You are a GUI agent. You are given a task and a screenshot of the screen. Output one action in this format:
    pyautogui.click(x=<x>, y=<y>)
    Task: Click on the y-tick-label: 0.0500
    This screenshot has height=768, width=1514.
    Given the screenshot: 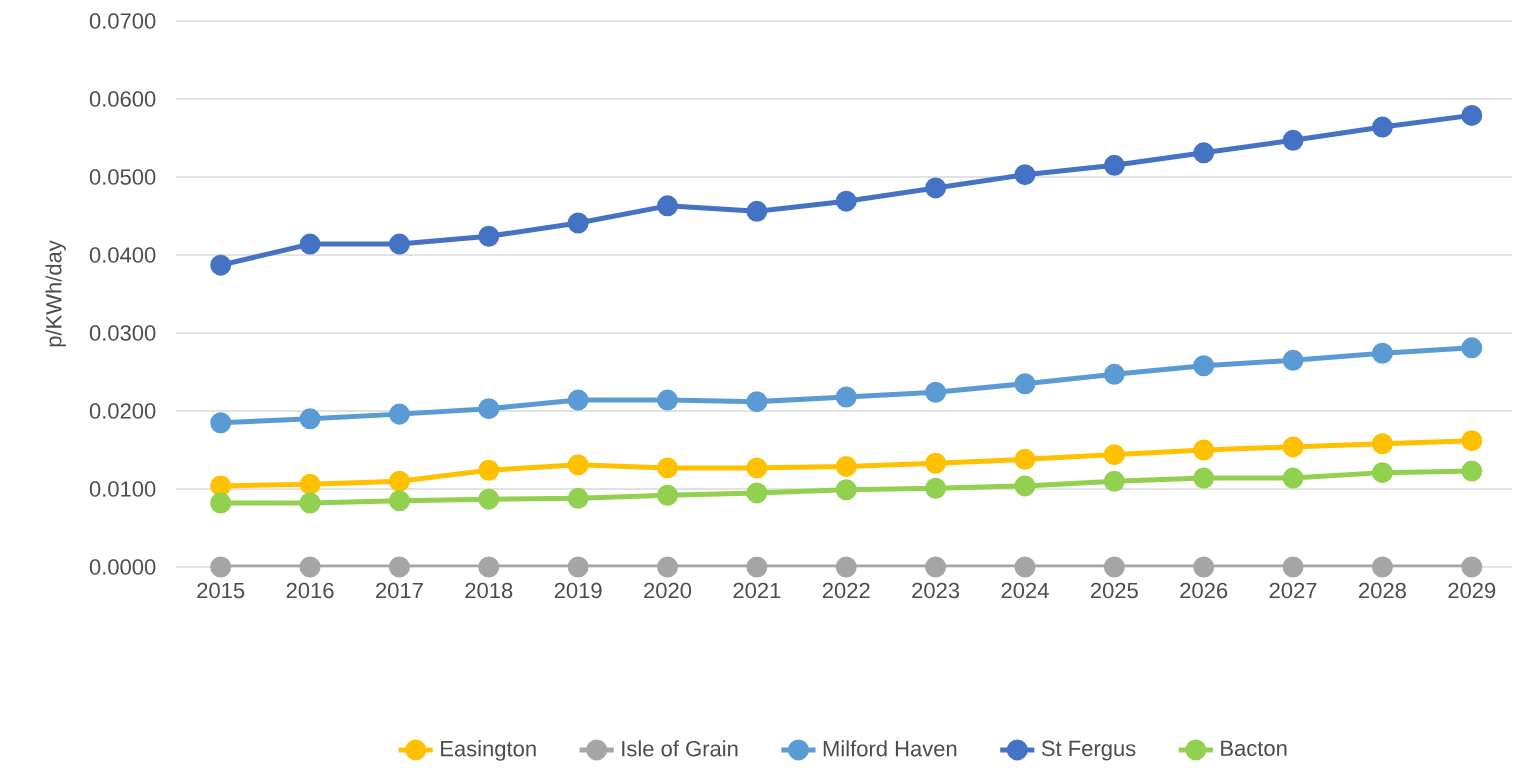 What is the action you would take?
    pyautogui.click(x=122, y=177)
    